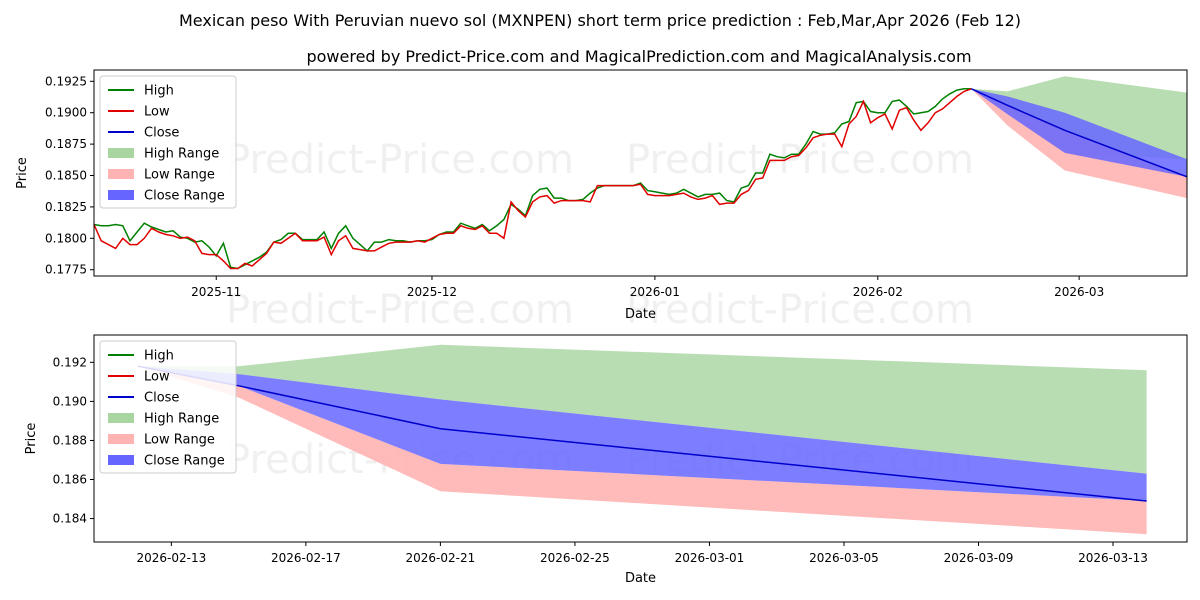 This screenshot has width=1200, height=600. Describe the element at coordinates (306, 558) in the screenshot. I see `x-tick-label: 2026-02-17` at that location.